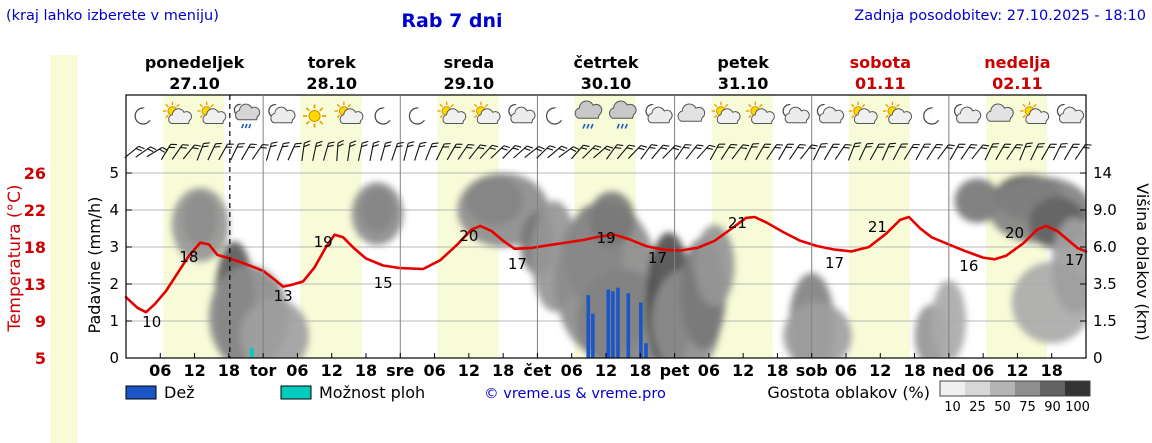 This screenshot has height=443, width=1152. I want to click on x-label-day: pet, so click(675, 370).